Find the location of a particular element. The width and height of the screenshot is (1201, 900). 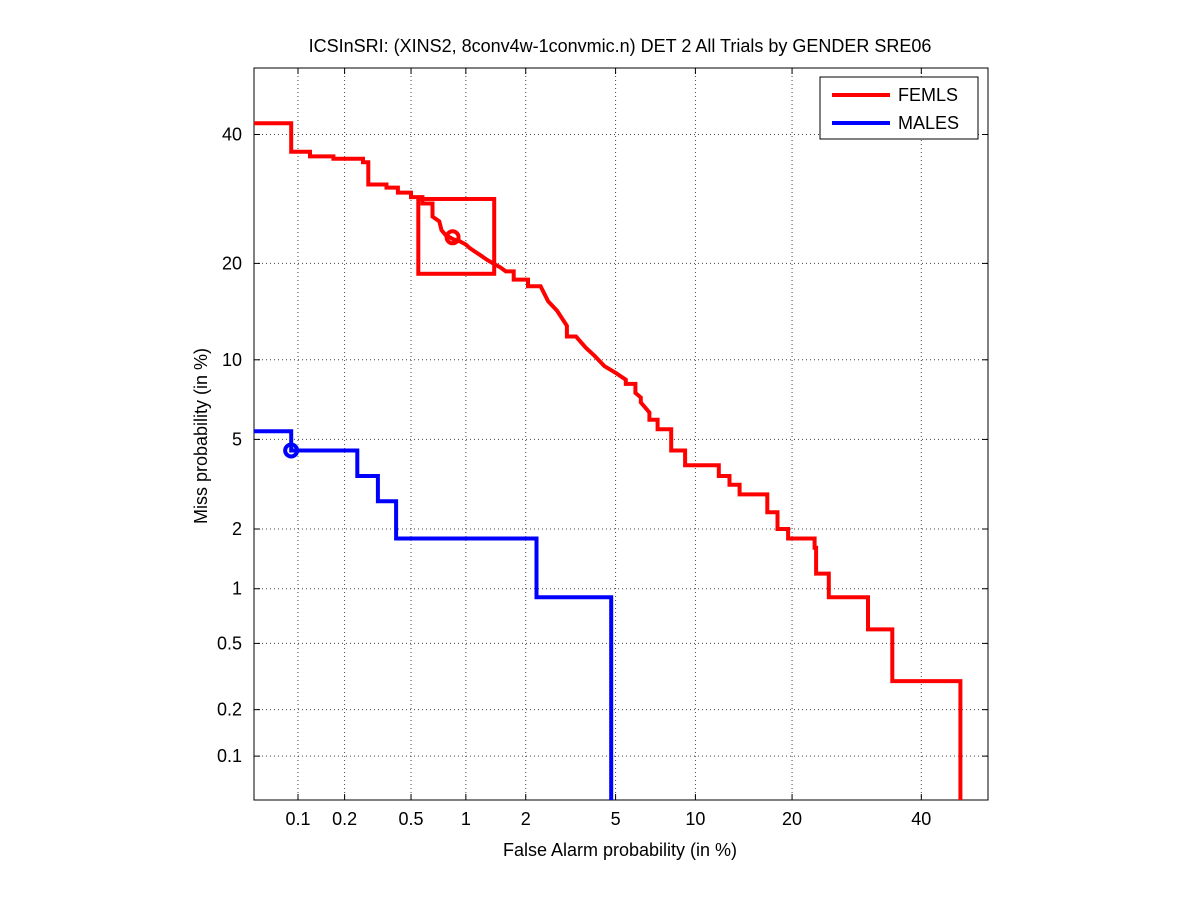

marker-circle-femls is located at coordinates (452, 237).